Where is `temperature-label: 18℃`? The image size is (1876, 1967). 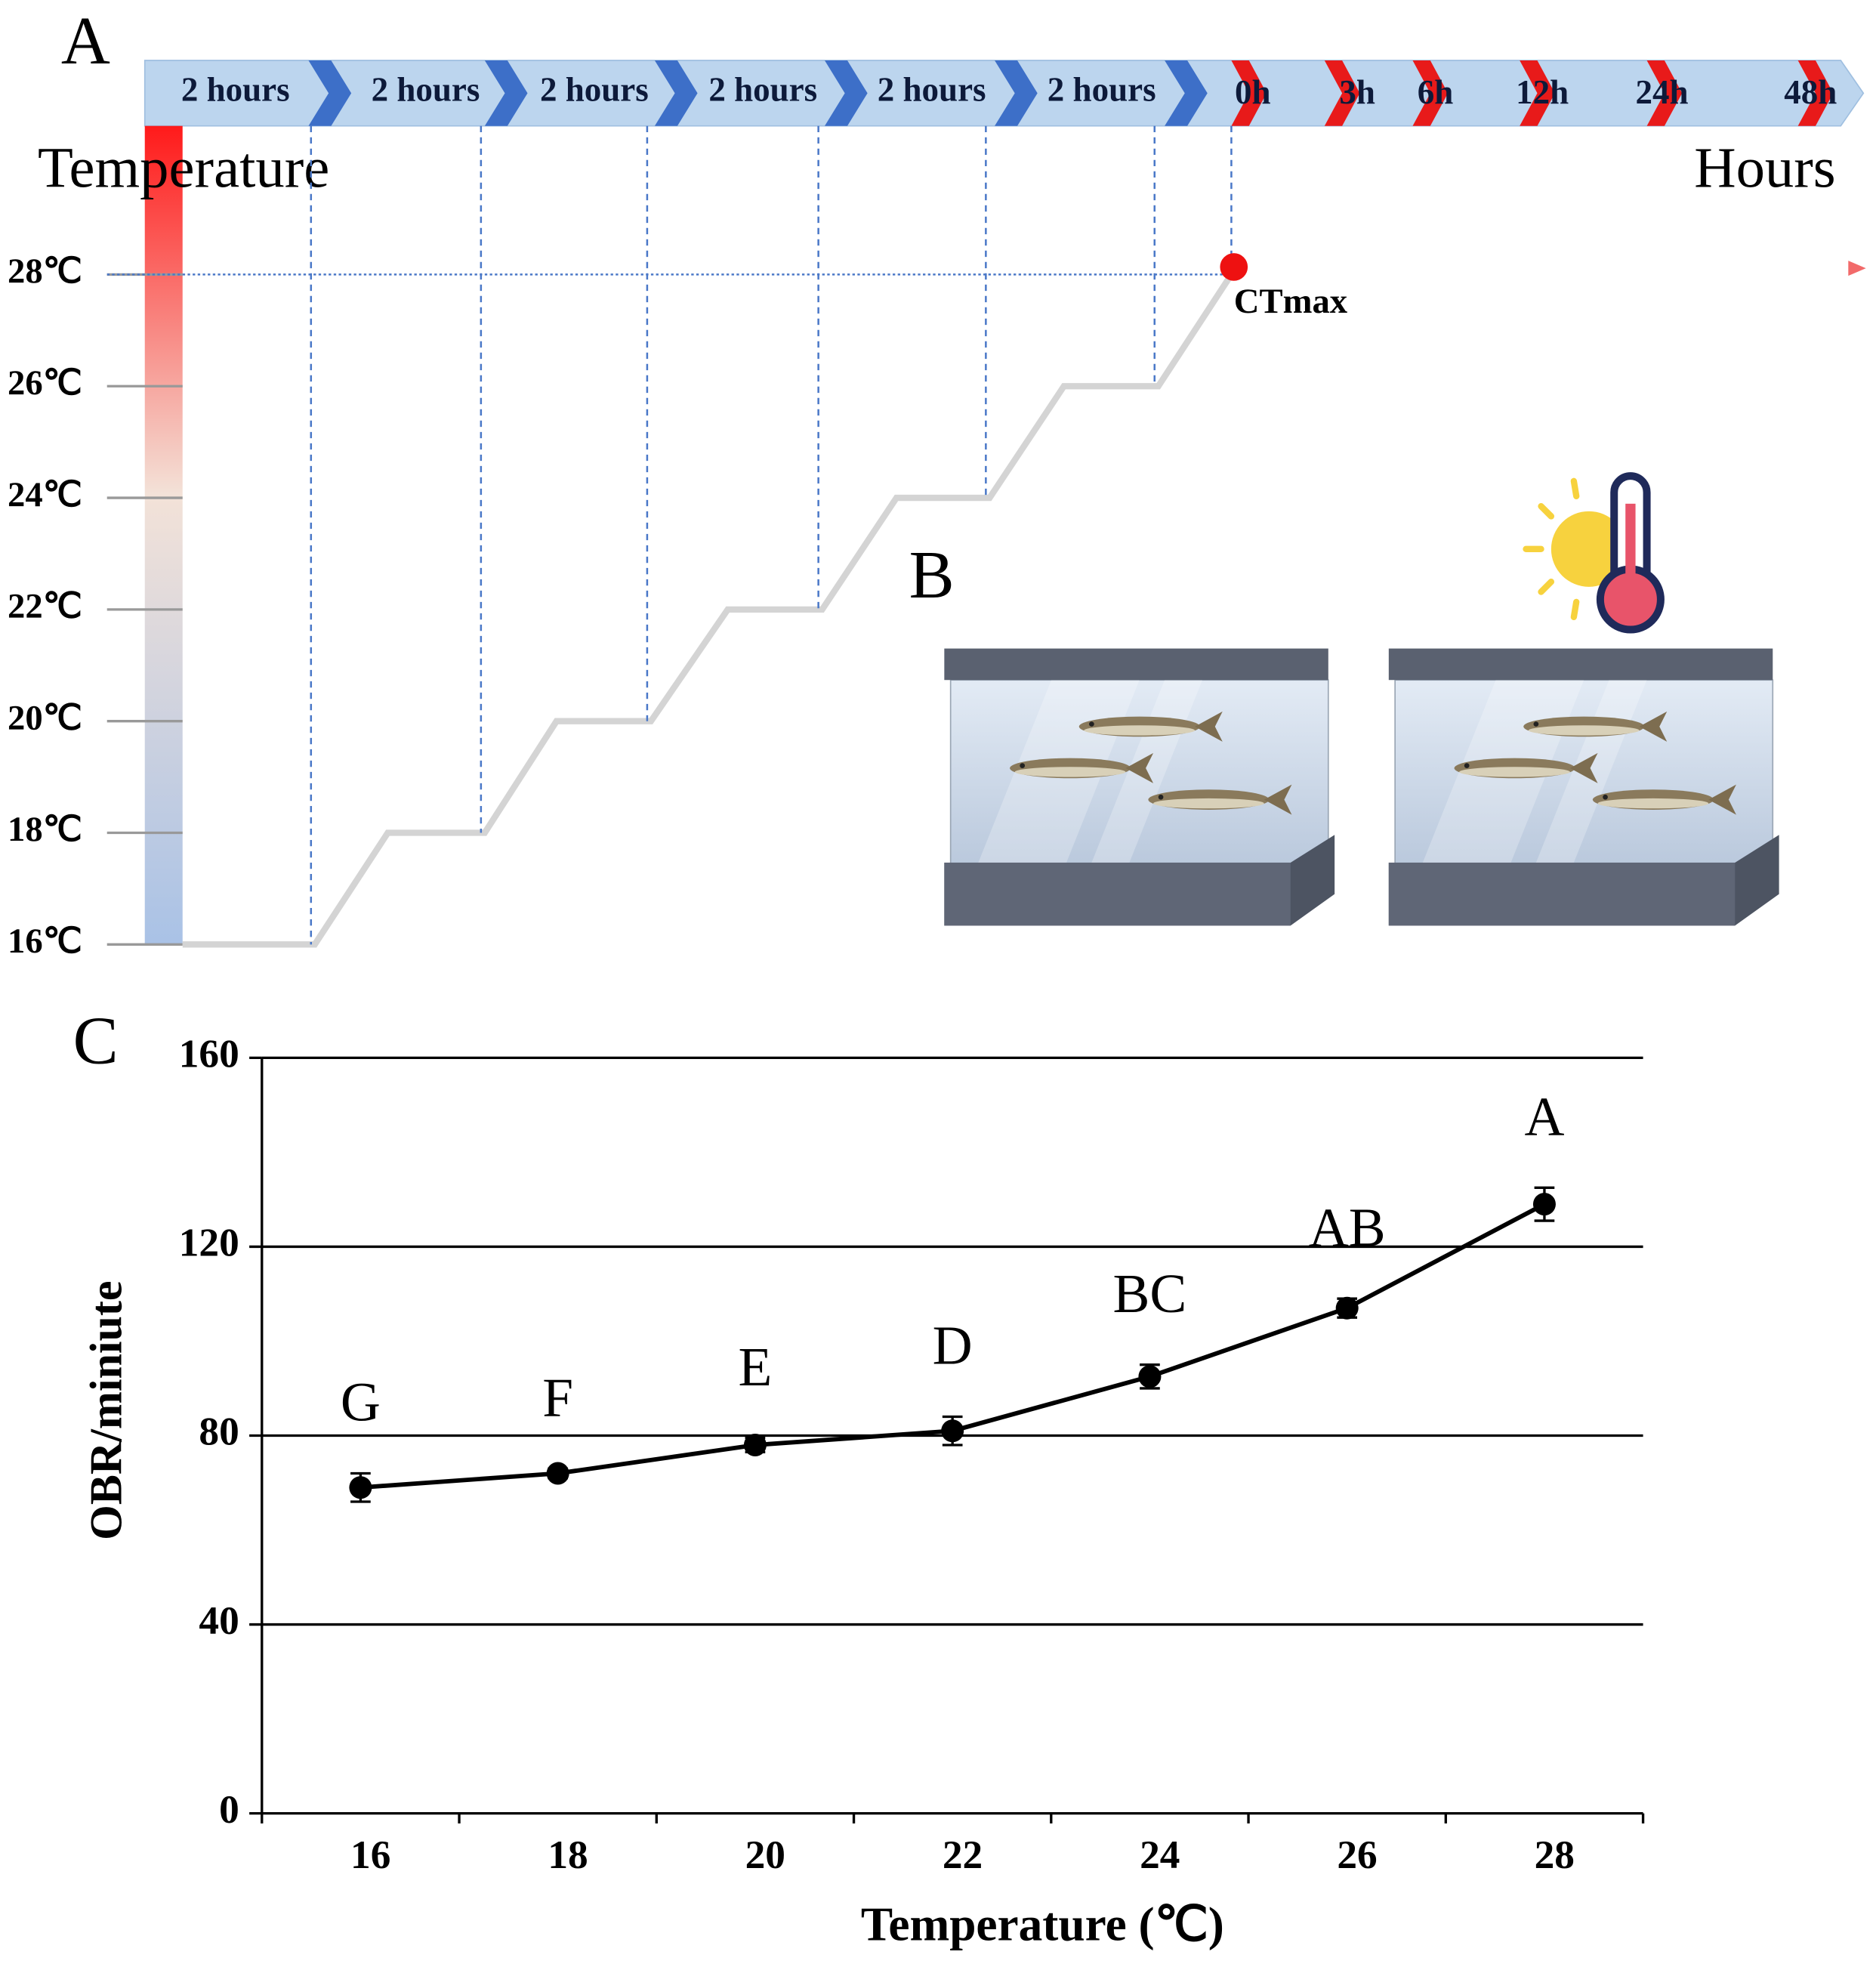
temperature-label: 18℃ is located at coordinates (45, 829).